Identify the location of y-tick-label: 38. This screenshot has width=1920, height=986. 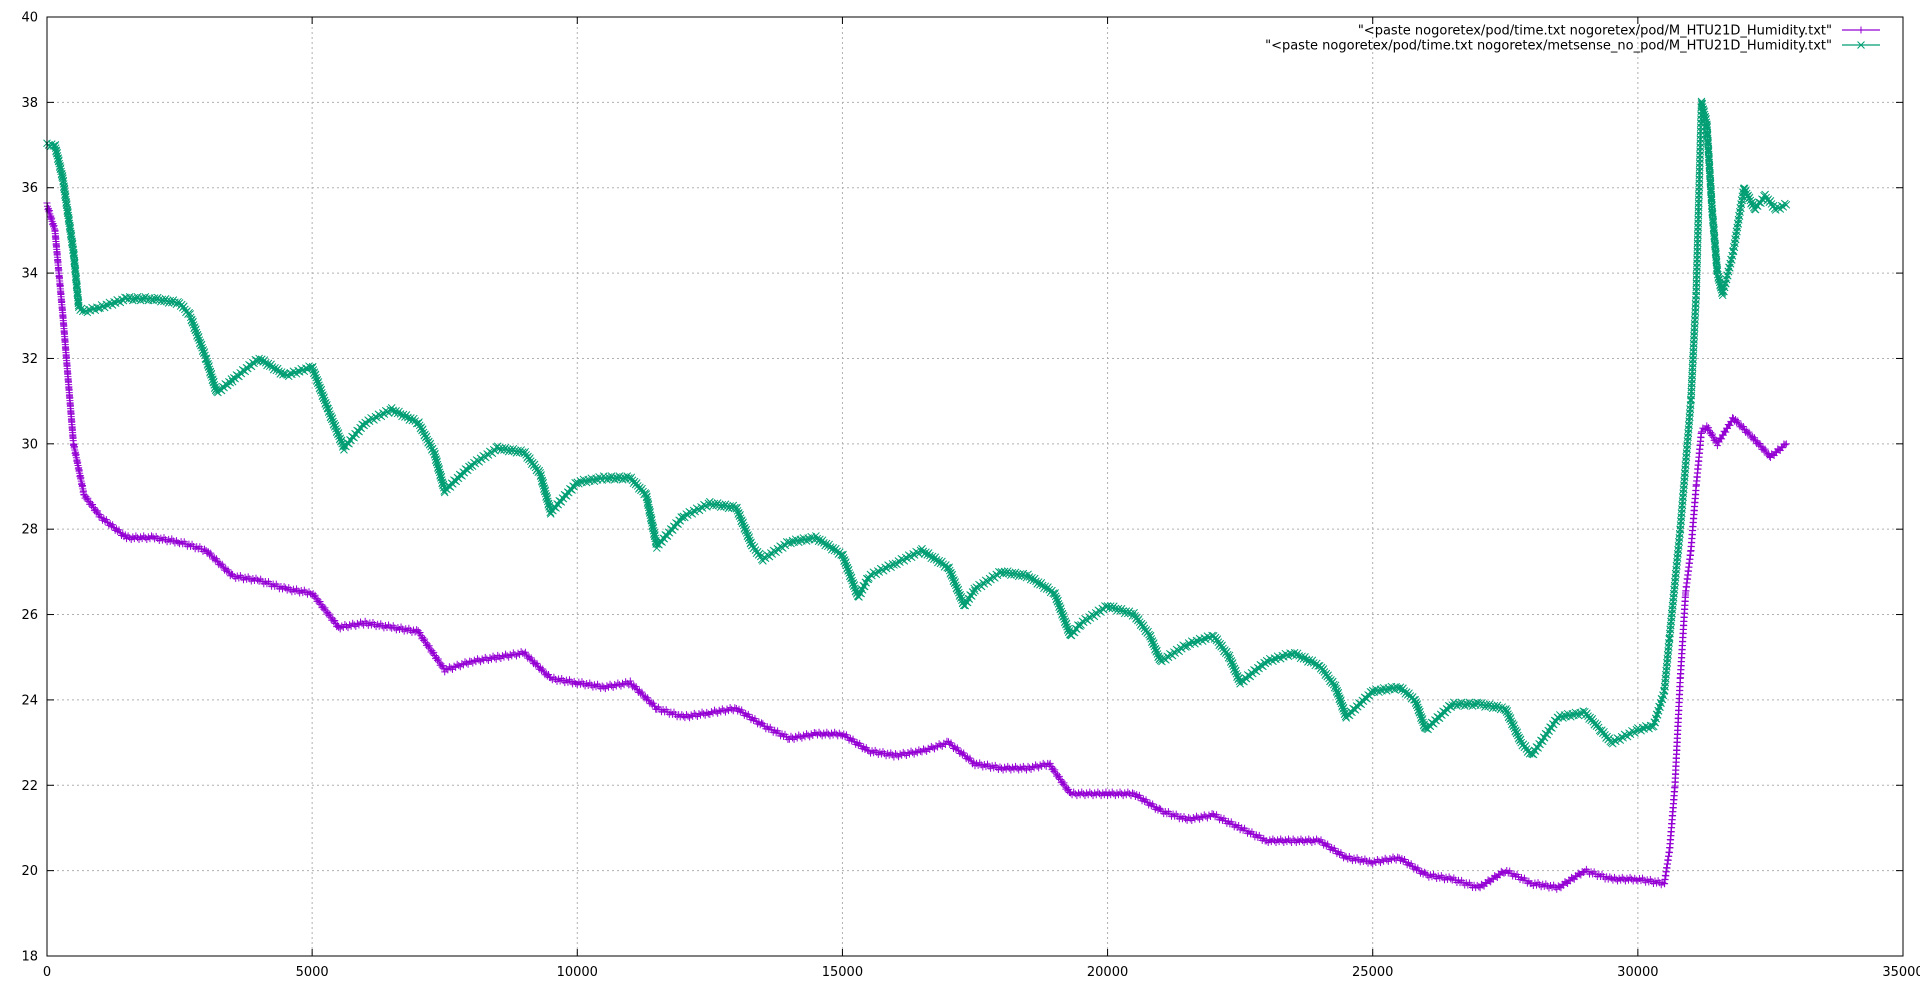
(29, 103).